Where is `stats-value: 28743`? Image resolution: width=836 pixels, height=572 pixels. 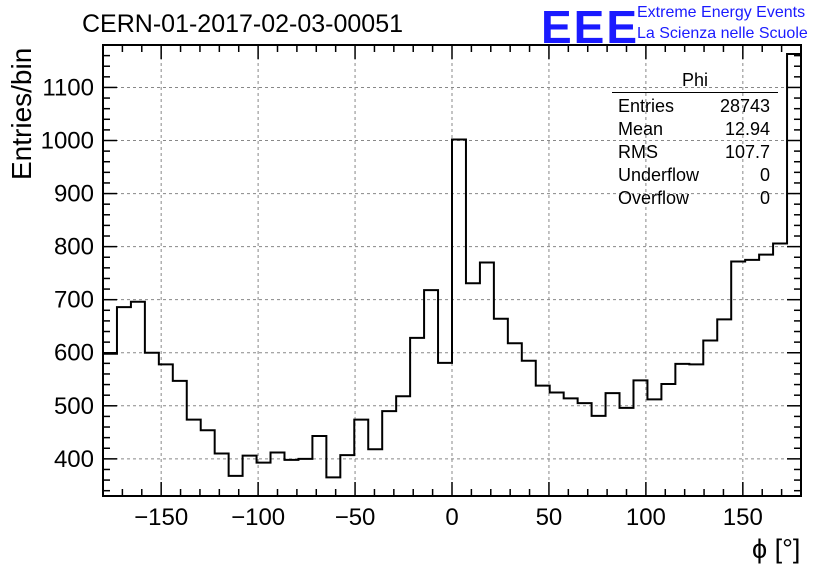 stats-value: 28743 is located at coordinates (744, 106).